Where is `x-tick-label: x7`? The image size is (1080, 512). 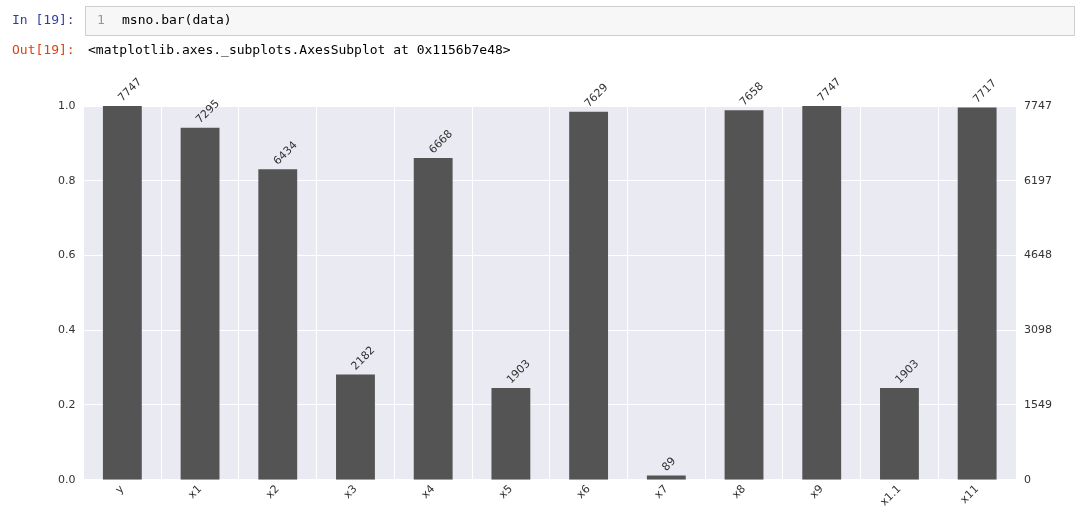 x-tick-label: x7 is located at coordinates (661, 492).